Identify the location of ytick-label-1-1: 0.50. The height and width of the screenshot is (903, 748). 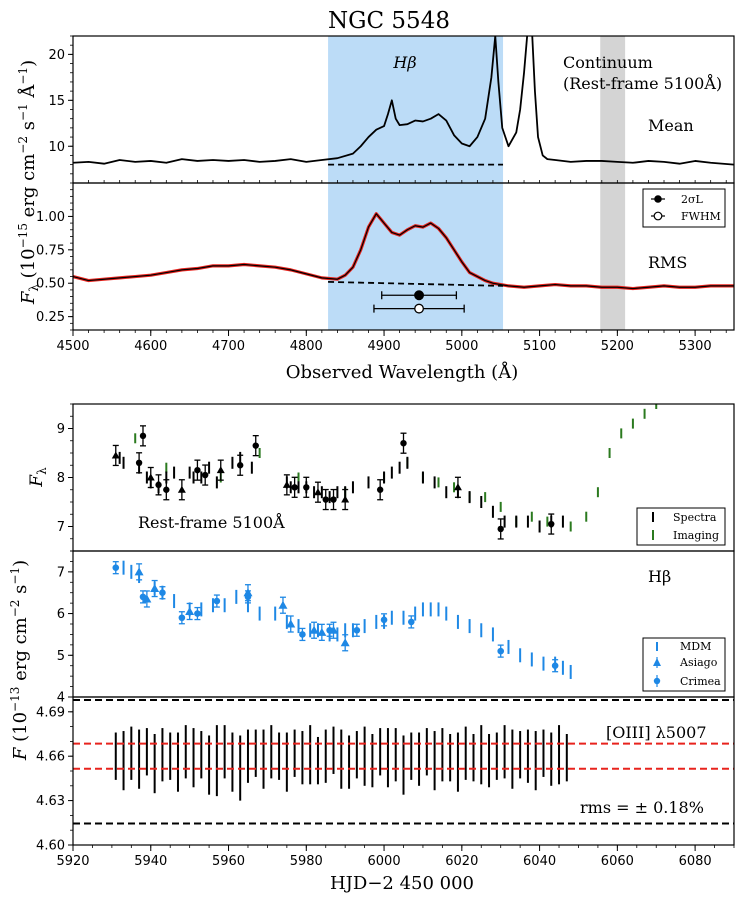
(50, 284).